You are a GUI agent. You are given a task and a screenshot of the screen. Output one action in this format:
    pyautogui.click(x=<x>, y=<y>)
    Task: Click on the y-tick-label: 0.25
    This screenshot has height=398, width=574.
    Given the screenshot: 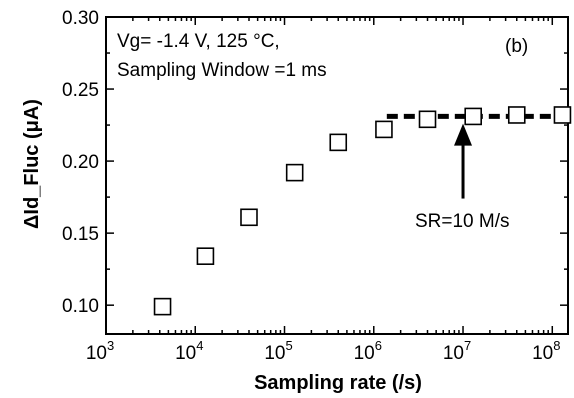 What is the action you would take?
    pyautogui.click(x=80, y=90)
    